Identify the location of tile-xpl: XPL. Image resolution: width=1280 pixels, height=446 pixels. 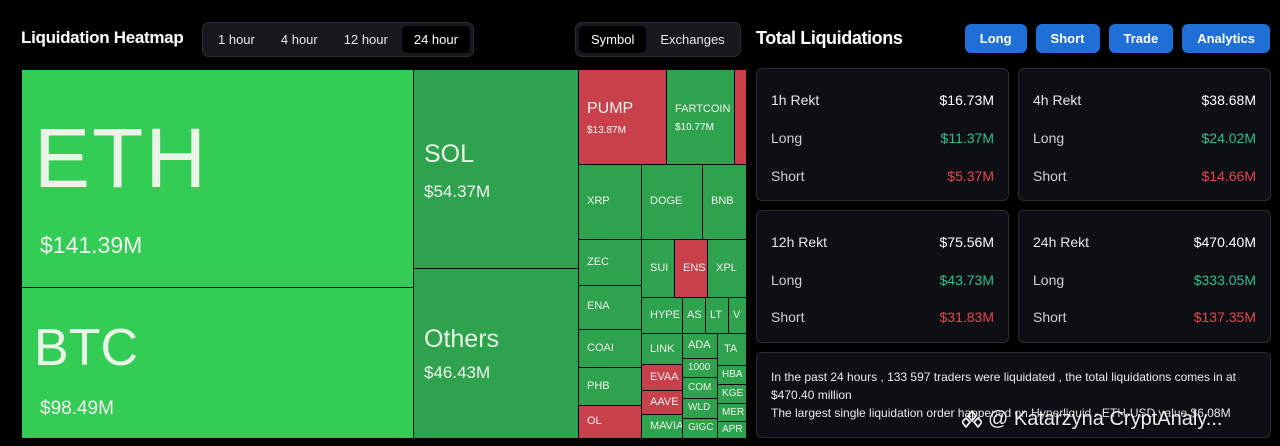
(726, 268).